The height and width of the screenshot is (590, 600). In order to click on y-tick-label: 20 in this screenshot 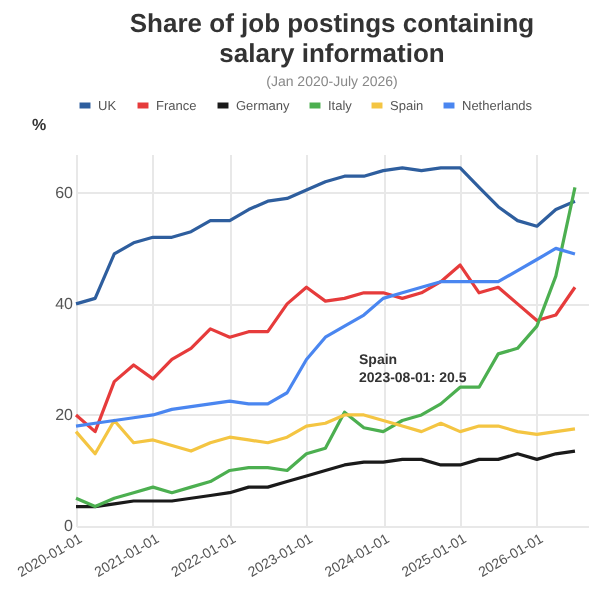, I will do `click(65, 414)`.